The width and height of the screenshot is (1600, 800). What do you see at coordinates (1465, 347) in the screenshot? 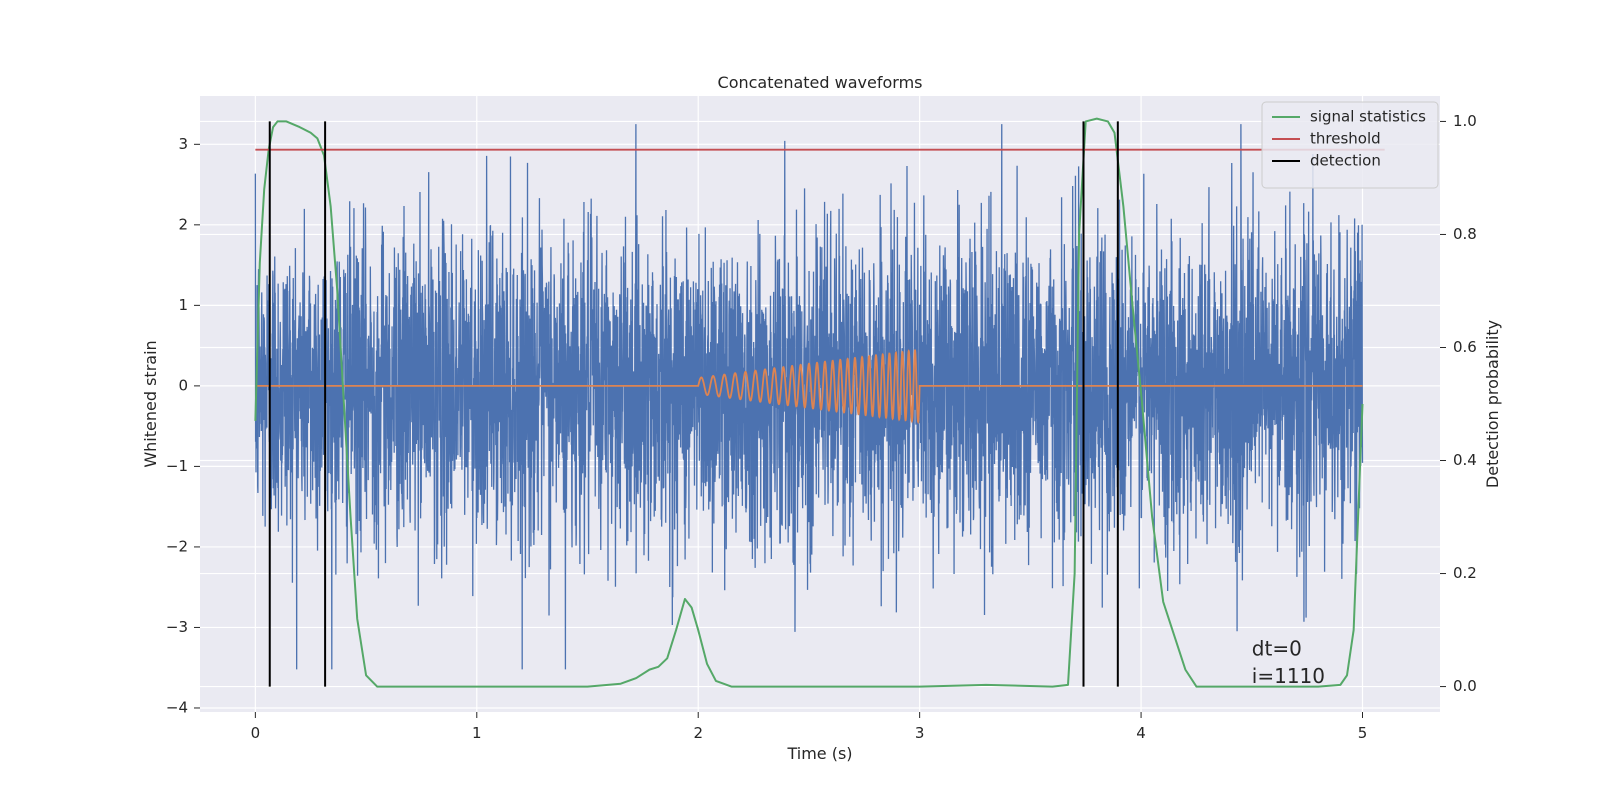
I see `y-right-tick-label: 0.6` at bounding box center [1465, 347].